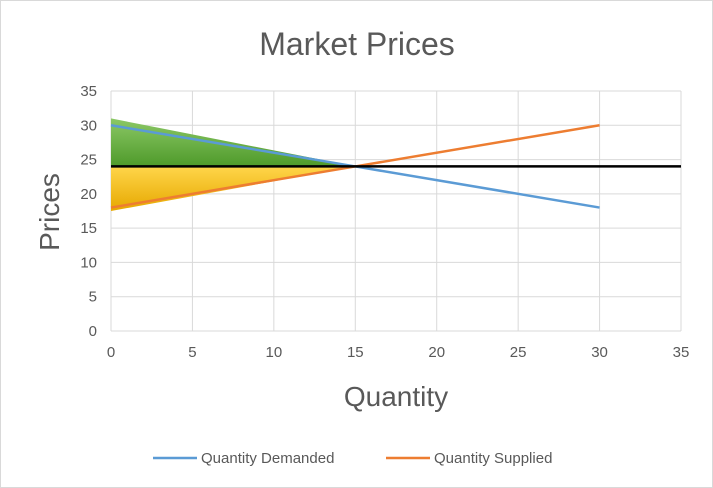 This screenshot has height=488, width=713. Describe the element at coordinates (233, 142) in the screenshot. I see `consumer-surplus-area` at that location.